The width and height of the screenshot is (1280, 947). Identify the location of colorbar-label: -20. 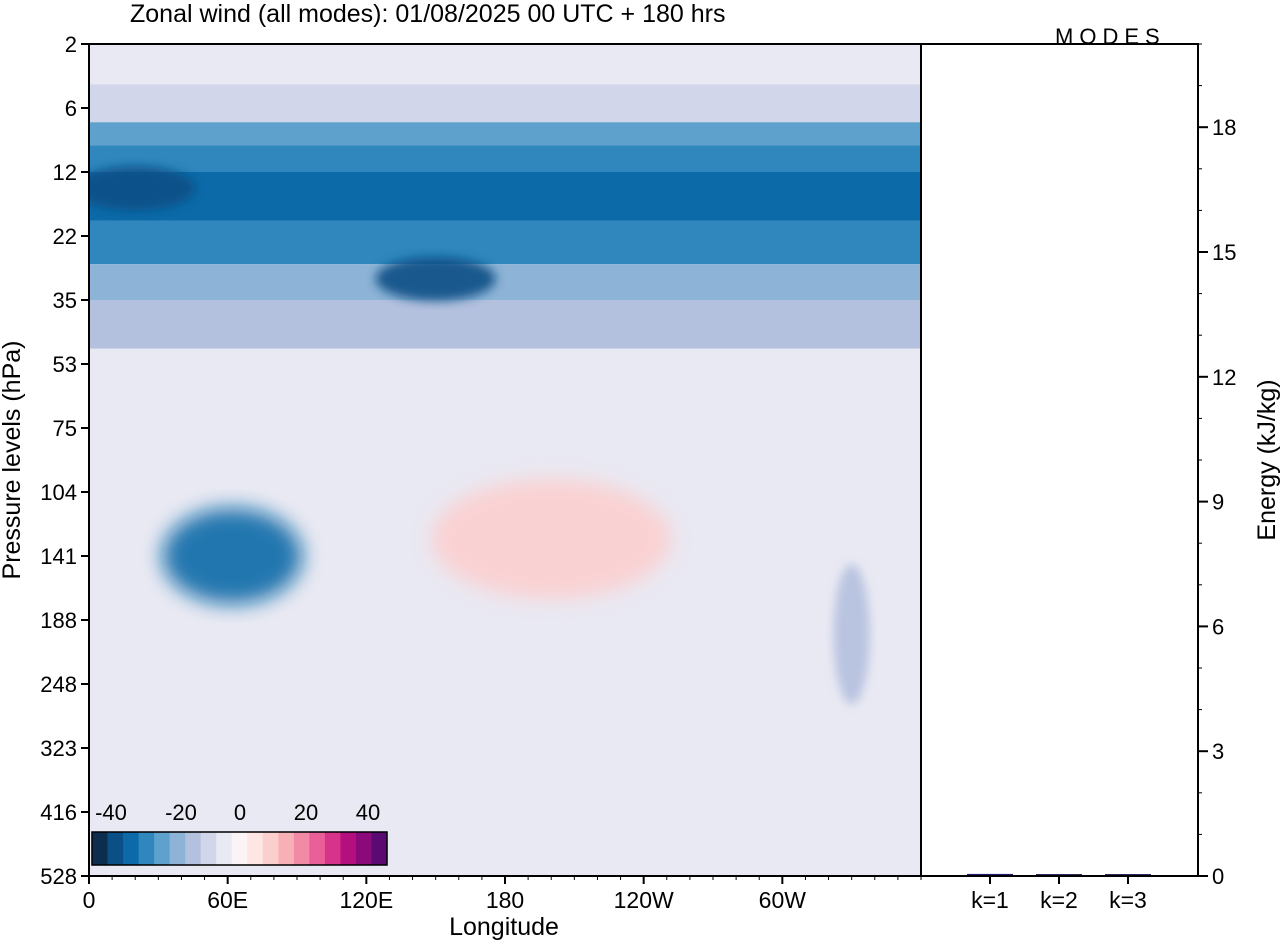
(181, 812).